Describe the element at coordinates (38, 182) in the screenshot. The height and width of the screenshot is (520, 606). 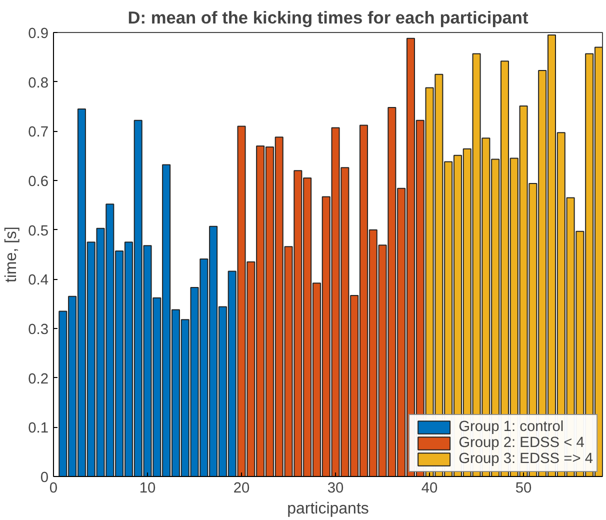
I see `y-tick-label: 0.6` at that location.